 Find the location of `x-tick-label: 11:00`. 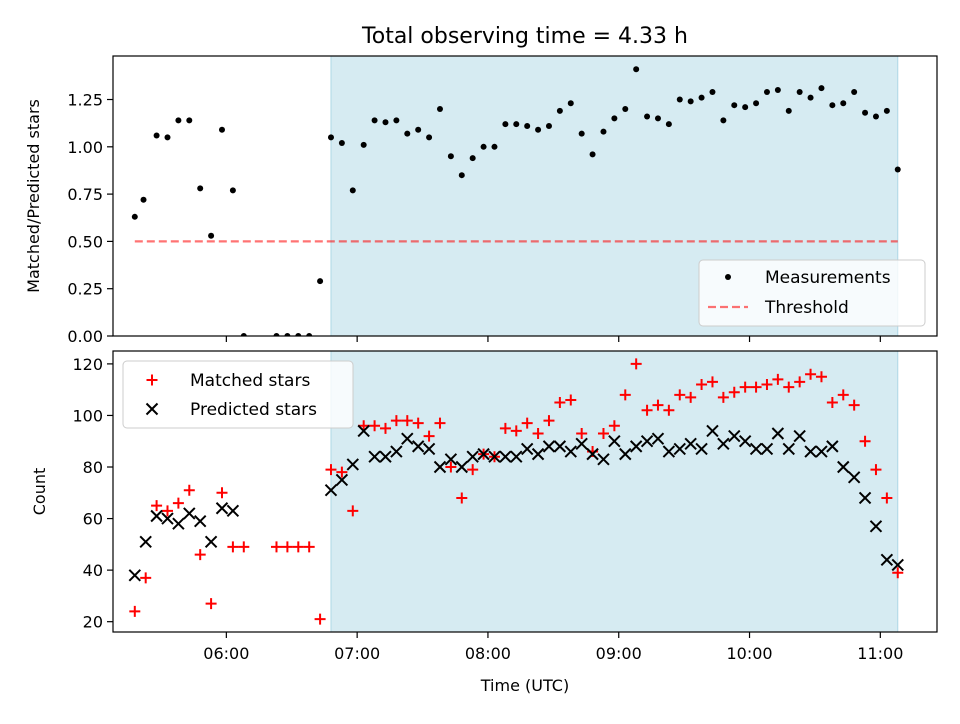

x-tick-label: 11:00 is located at coordinates (880, 653).